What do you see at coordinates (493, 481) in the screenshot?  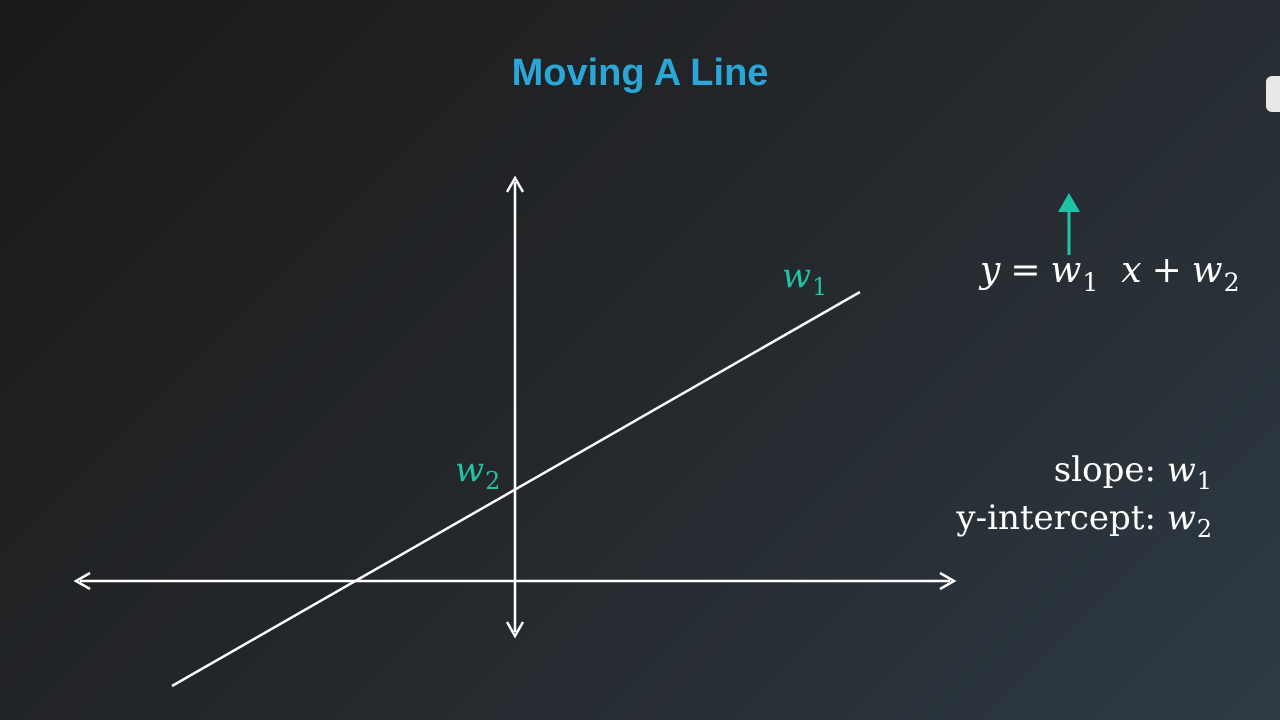 I see `w2-label-sub: 2` at bounding box center [493, 481].